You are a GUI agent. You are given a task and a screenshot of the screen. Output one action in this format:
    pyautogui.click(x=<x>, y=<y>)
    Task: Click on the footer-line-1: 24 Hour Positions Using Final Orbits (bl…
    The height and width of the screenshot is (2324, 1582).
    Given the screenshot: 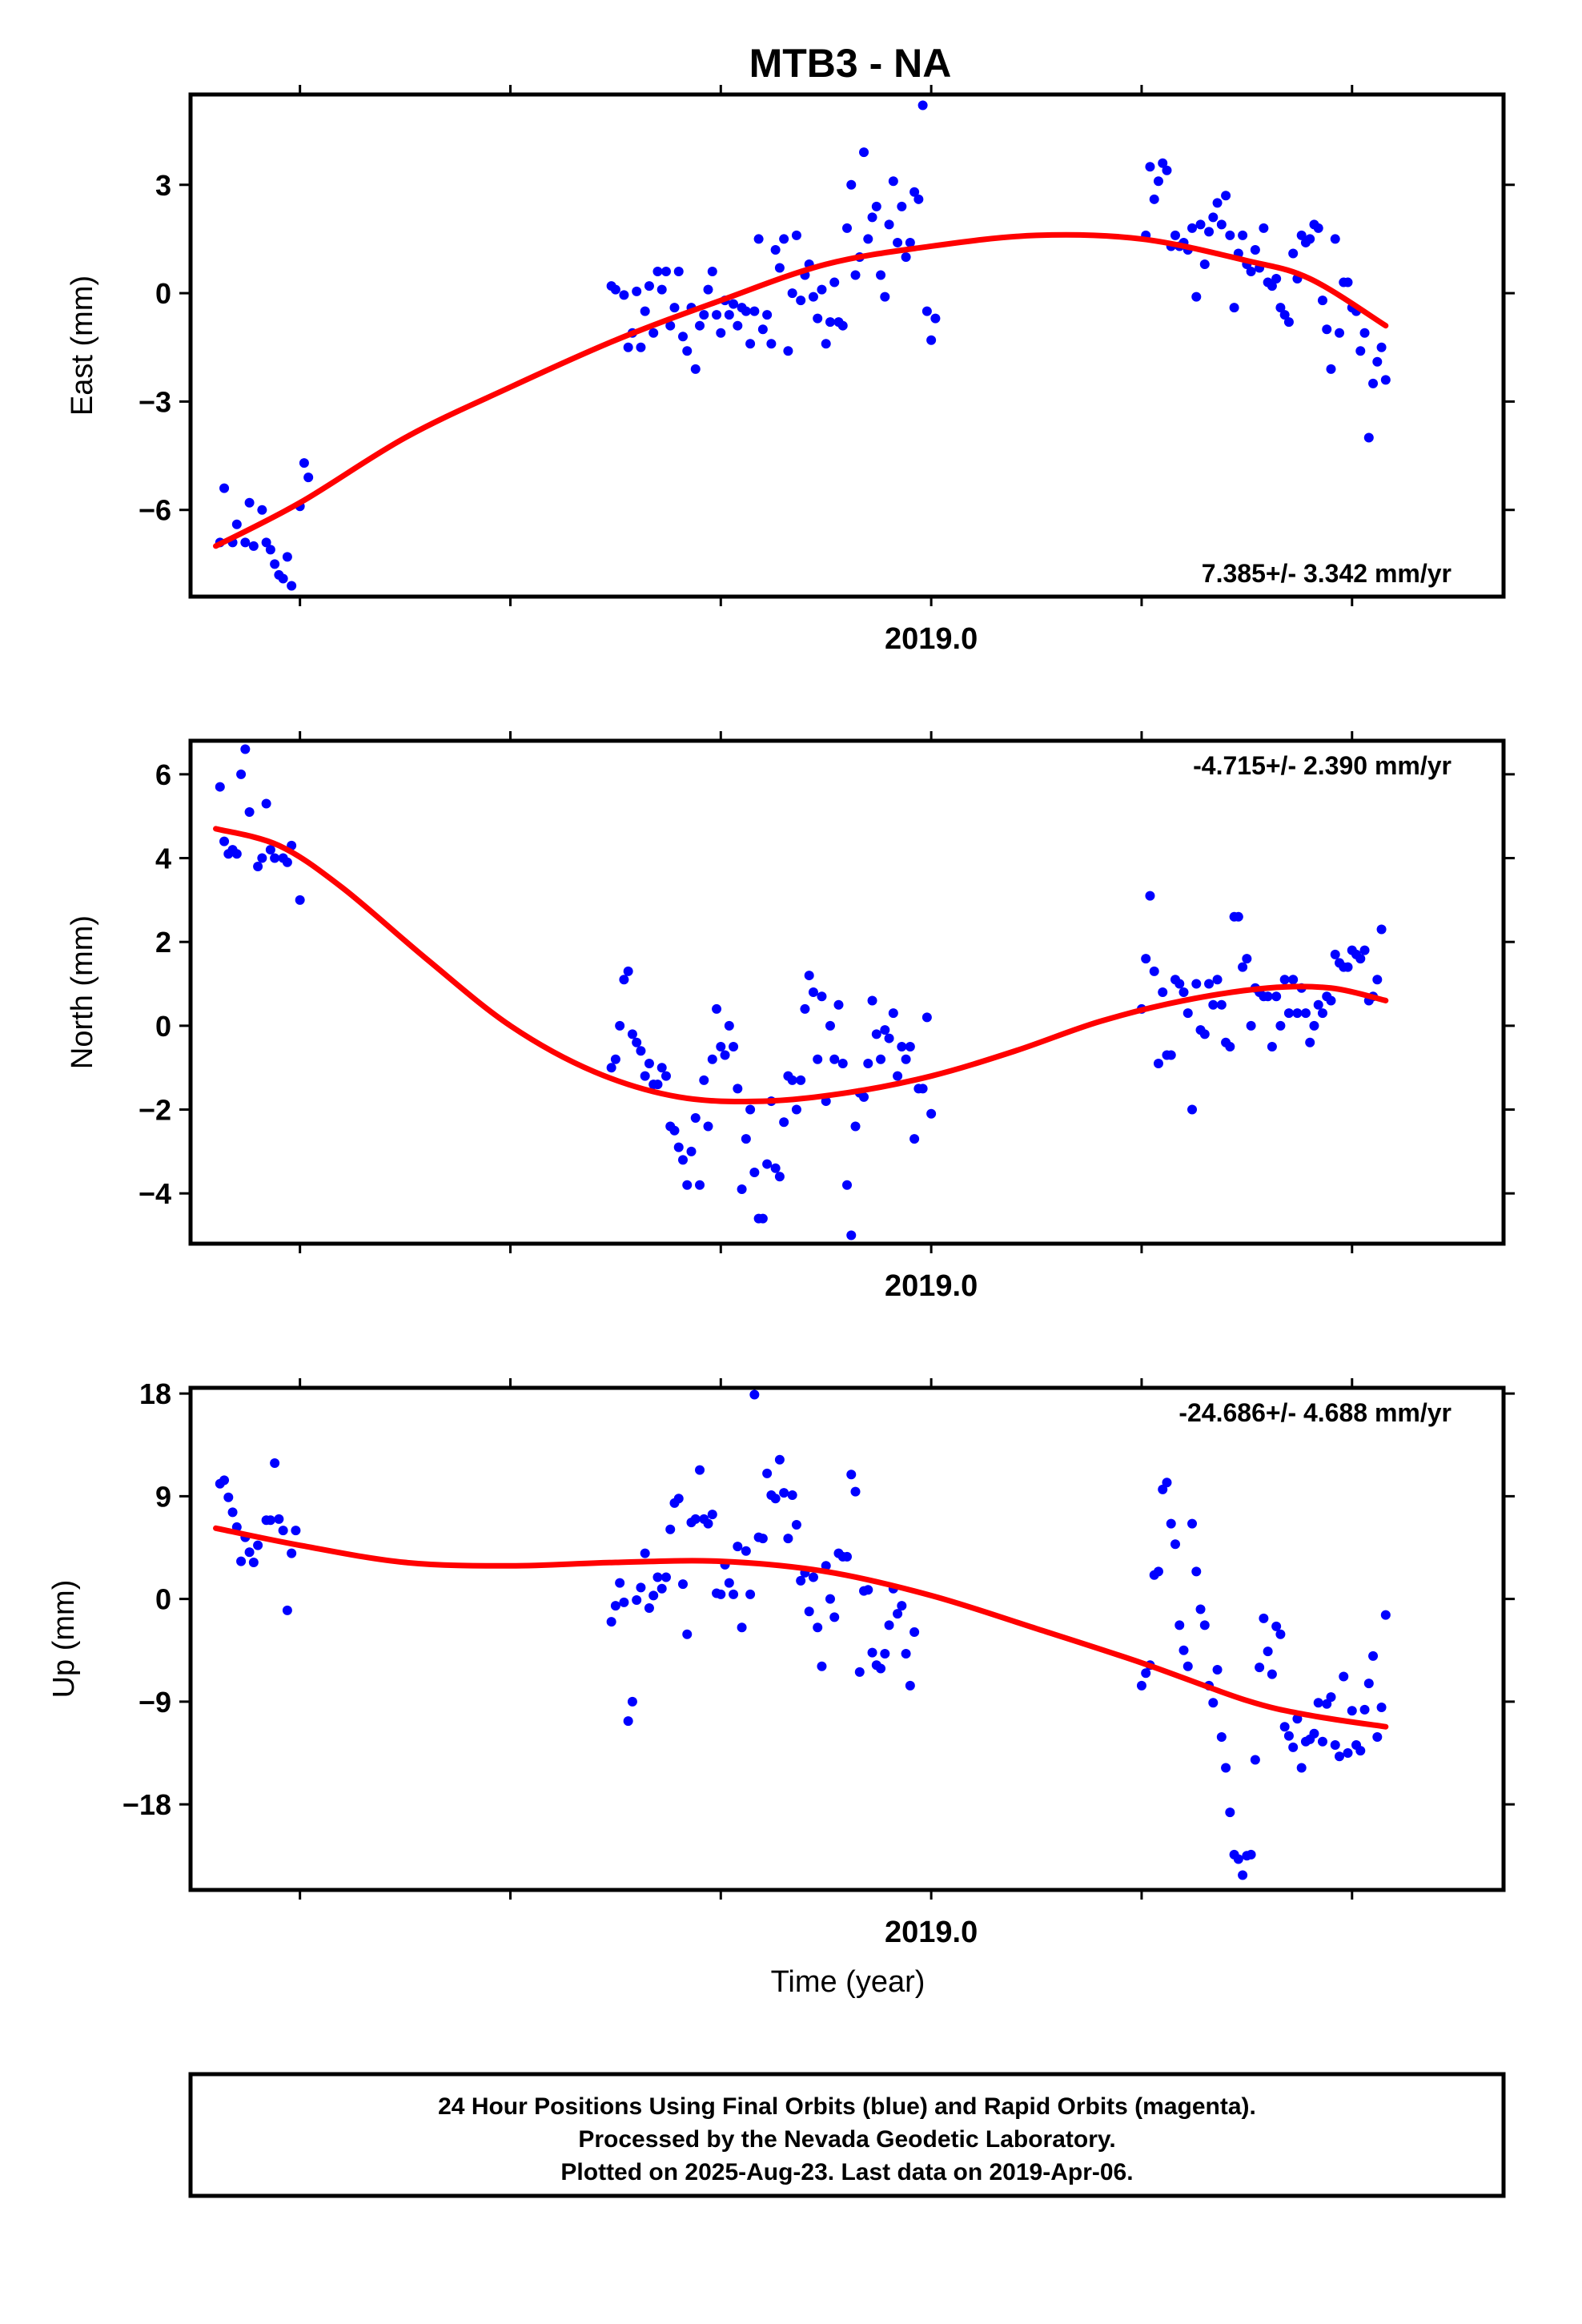 What is the action you would take?
    pyautogui.click(x=847, y=2106)
    